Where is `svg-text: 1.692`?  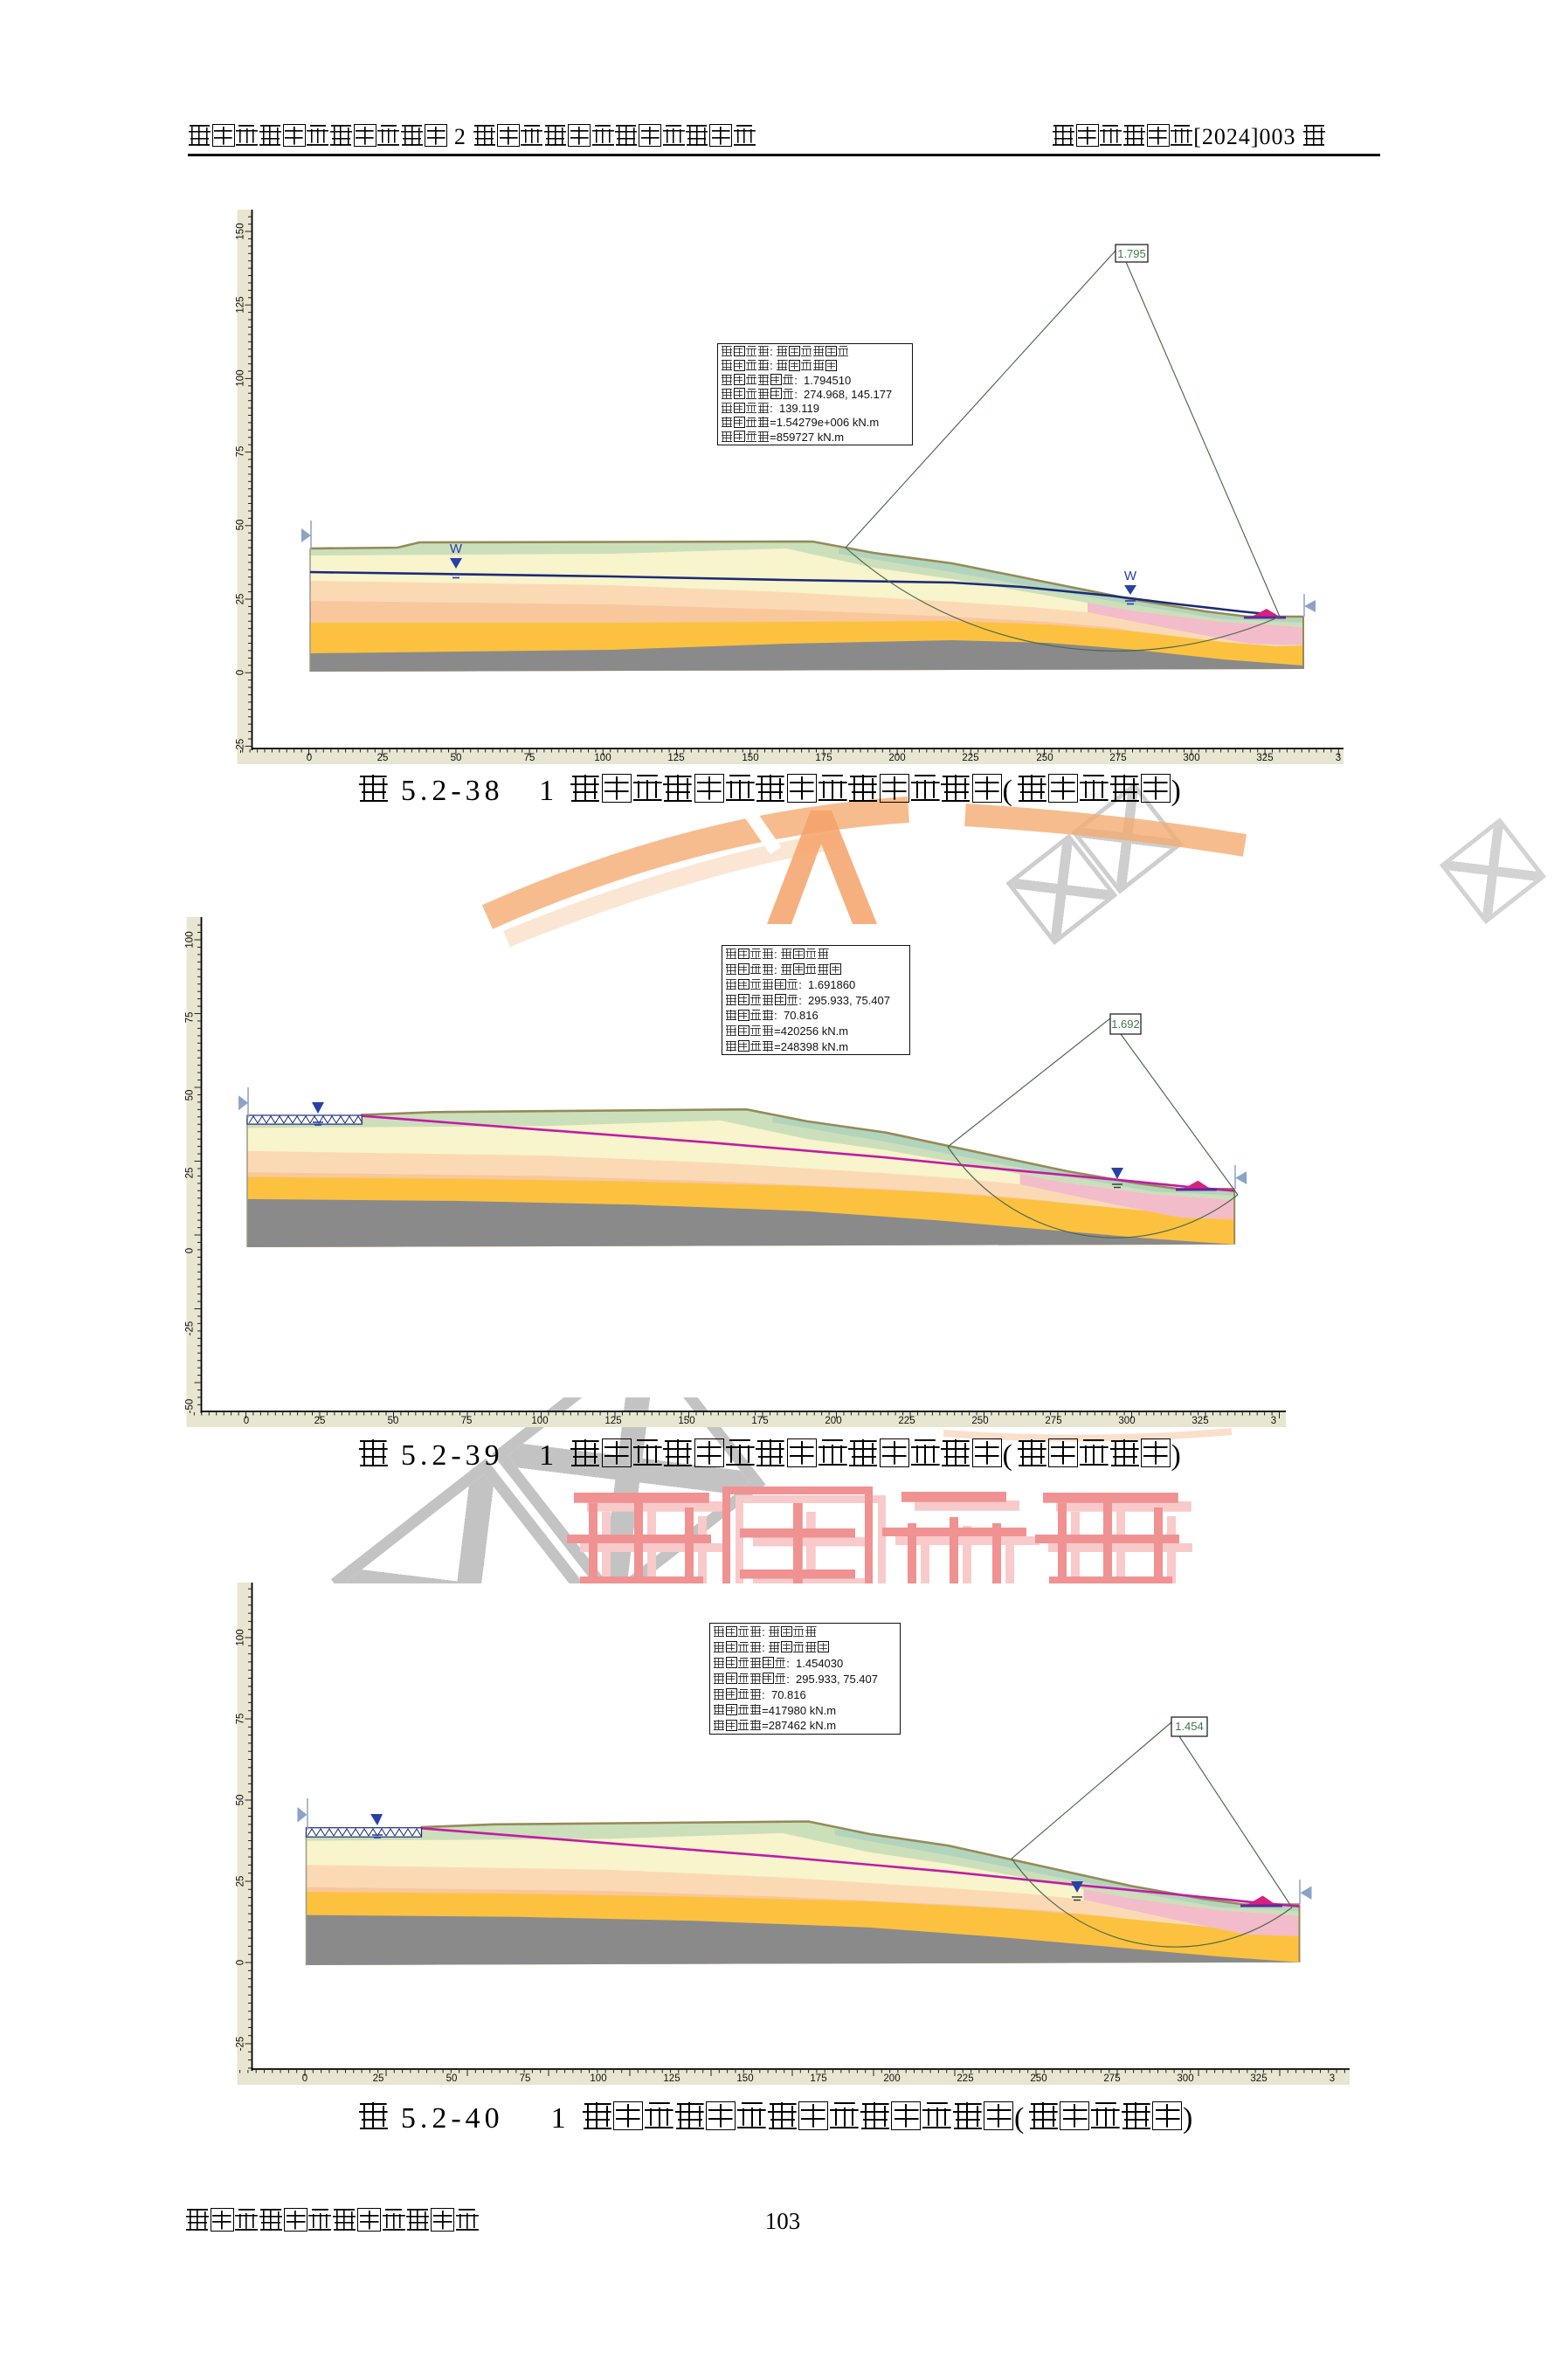
svg-text: 1.692 is located at coordinates (1125, 1024).